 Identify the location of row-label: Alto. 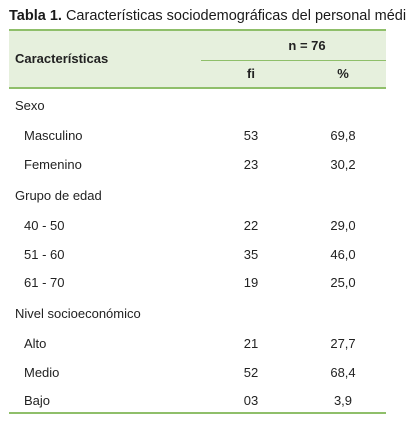
(35, 343).